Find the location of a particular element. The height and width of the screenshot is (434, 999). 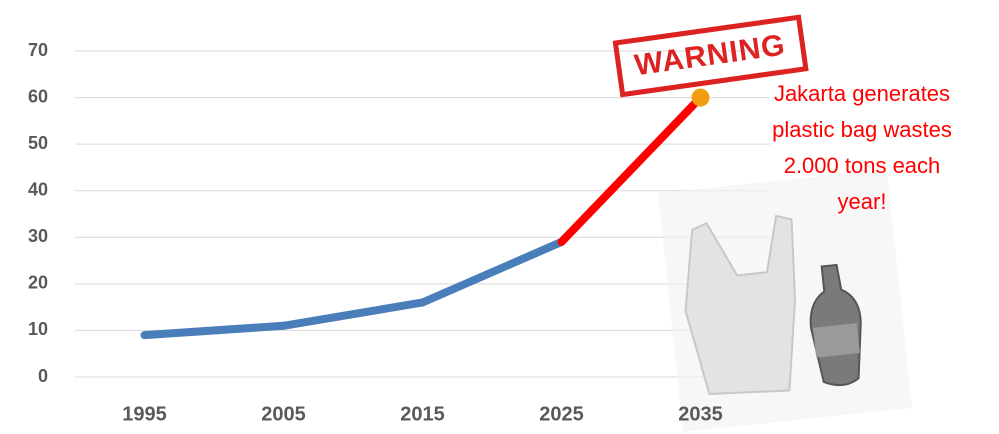

x-tick-label: 2005 is located at coordinates (283, 414).